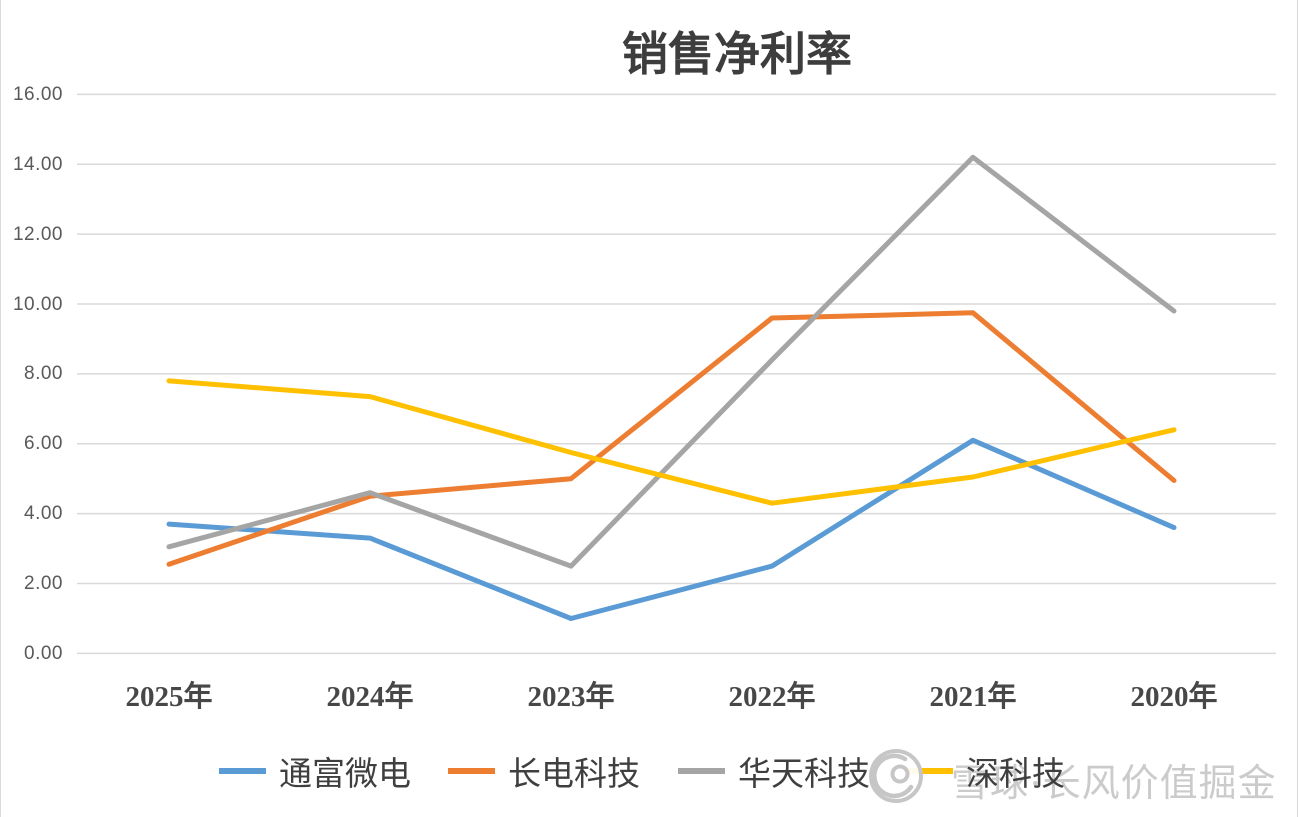 This screenshot has height=817, width=1298. I want to click on legend-label: 深科技, so click(1015, 775).